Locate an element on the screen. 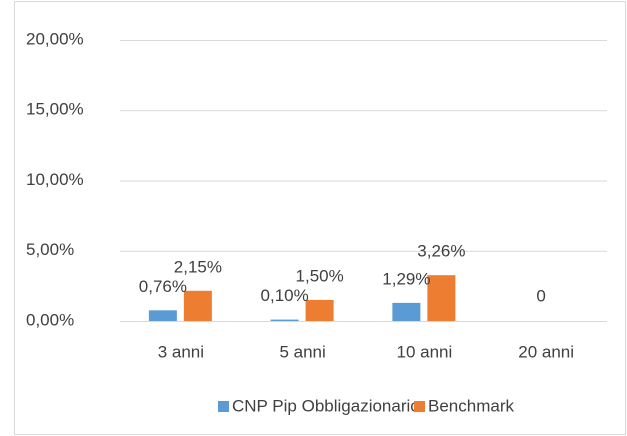  data-label: 0,76% is located at coordinates (163, 286).